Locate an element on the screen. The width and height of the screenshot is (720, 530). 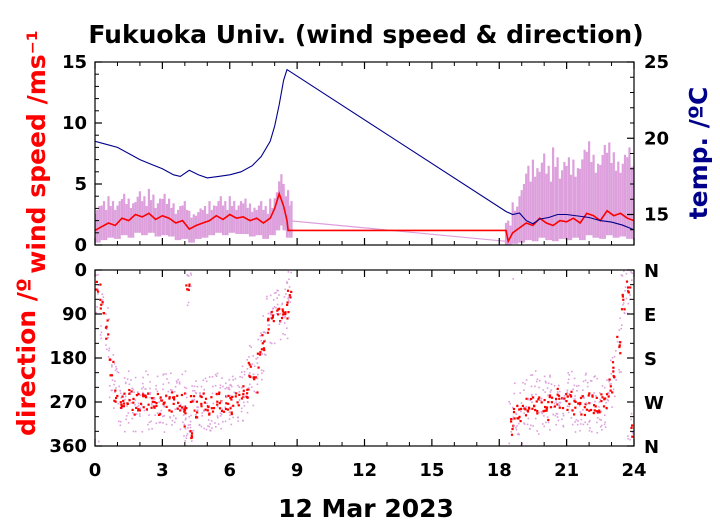
compass-label: N is located at coordinates (651, 447).